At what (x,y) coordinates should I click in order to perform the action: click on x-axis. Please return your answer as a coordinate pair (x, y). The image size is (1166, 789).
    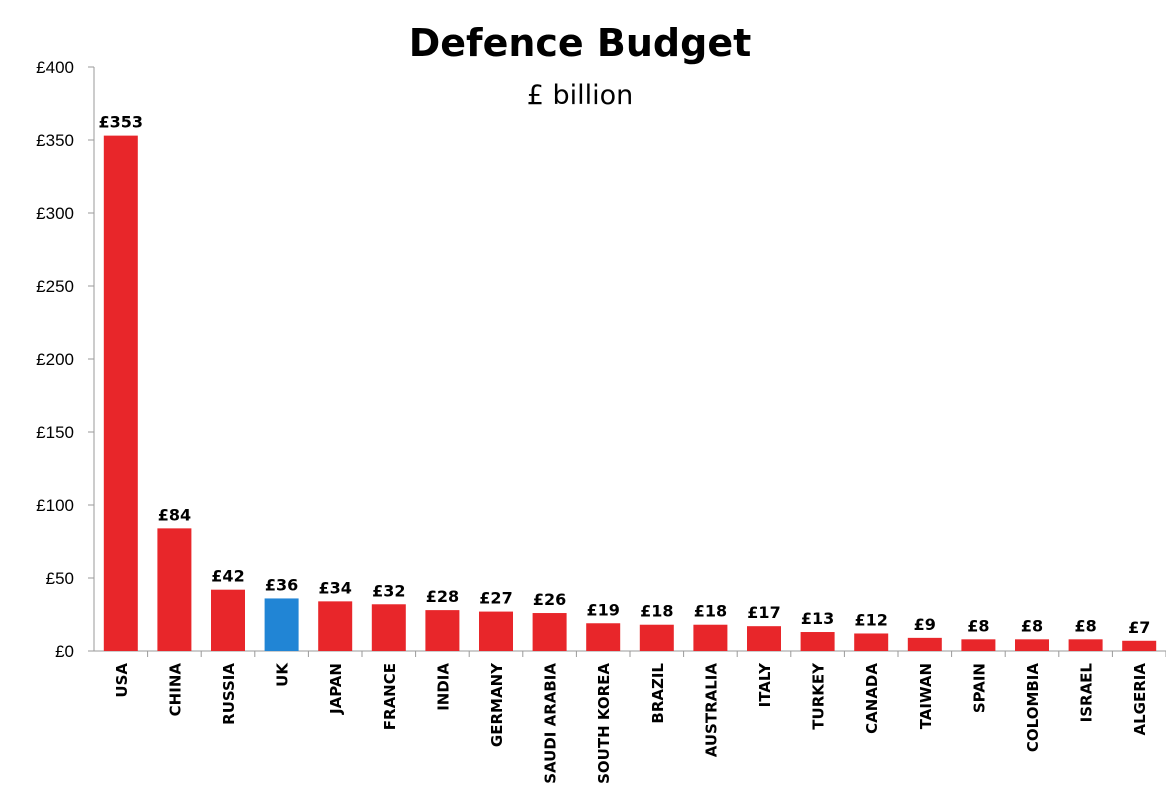
    Looking at the image, I should click on (630, 653).